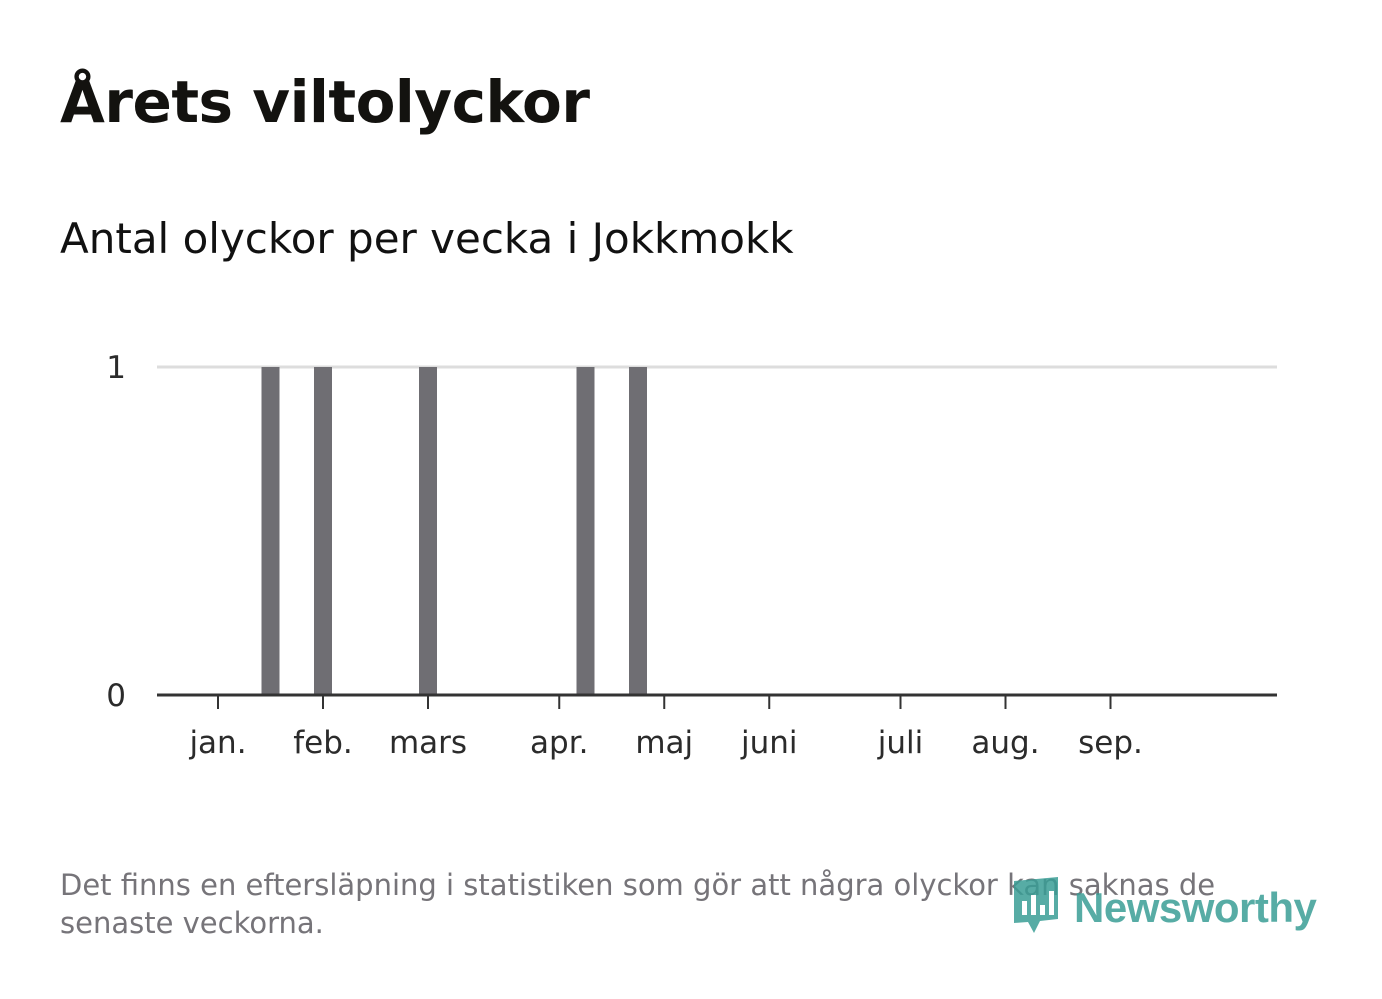  What do you see at coordinates (427, 238) in the screenshot?
I see `chart-subtitle: Antal olyckor per vecka i Jokkmokk` at bounding box center [427, 238].